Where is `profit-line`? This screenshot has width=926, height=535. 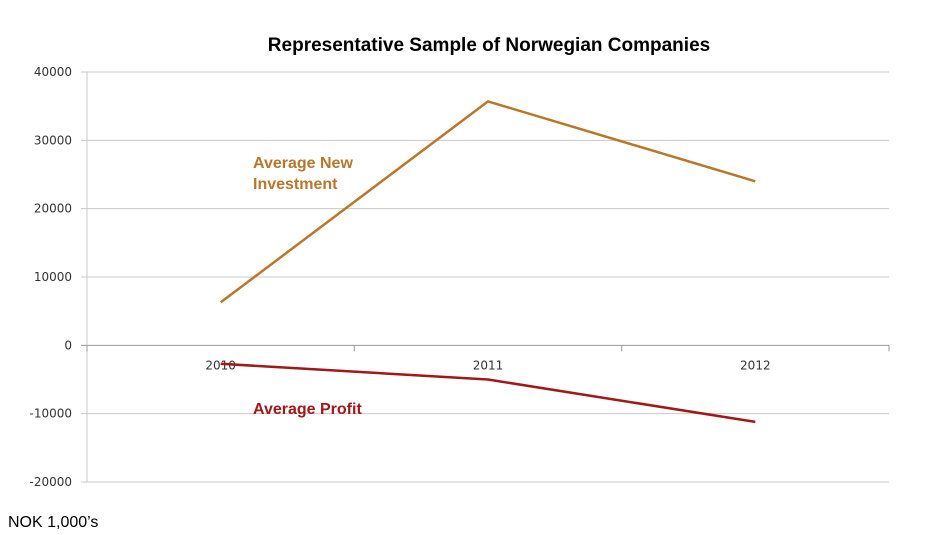 profit-line is located at coordinates (488, 393).